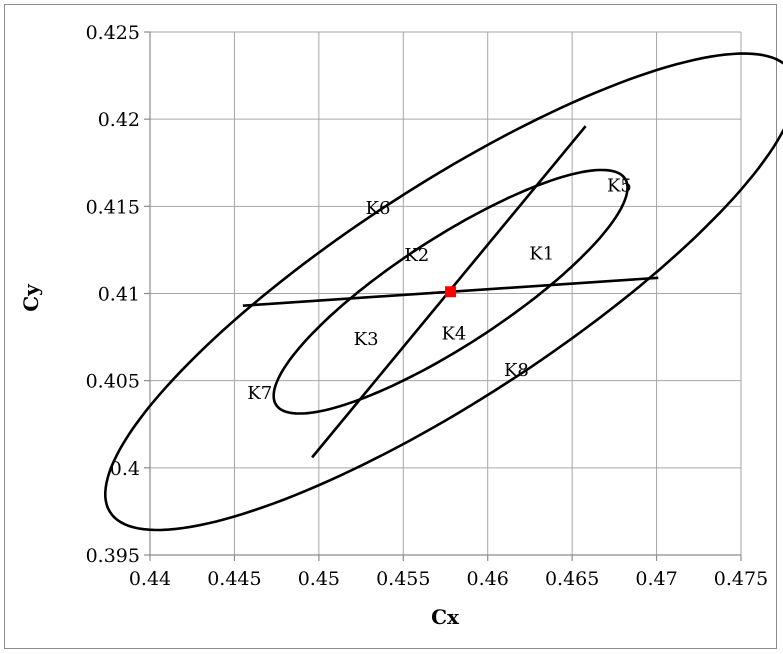 The width and height of the screenshot is (783, 654). What do you see at coordinates (234, 579) in the screenshot?
I see `x-tick-label: 0.445` at bounding box center [234, 579].